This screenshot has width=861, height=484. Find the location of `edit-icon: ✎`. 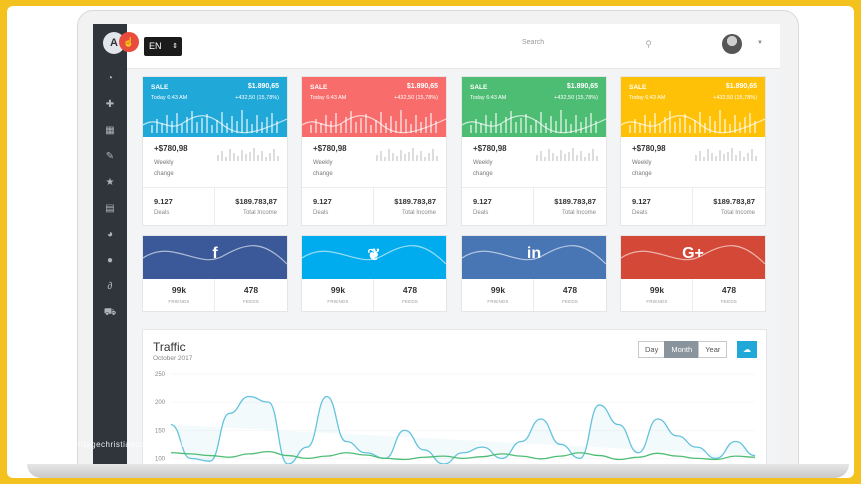

edit-icon: ✎ is located at coordinates (110, 156).